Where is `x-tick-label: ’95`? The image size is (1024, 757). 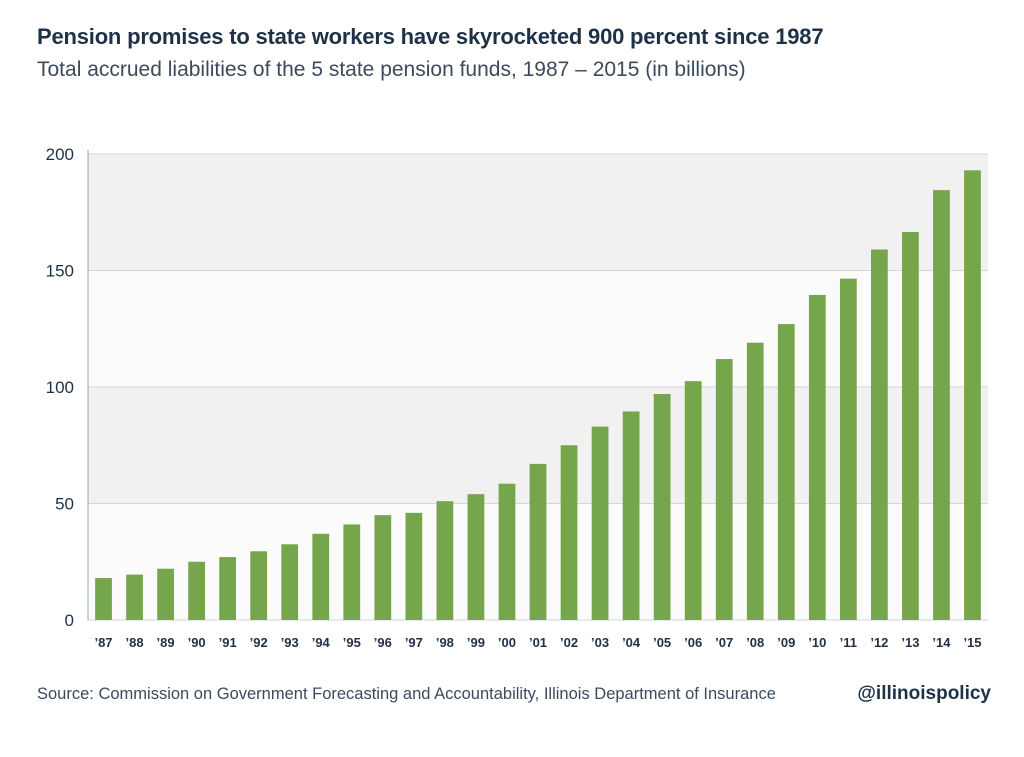
x-tick-label: ’95 is located at coordinates (352, 642).